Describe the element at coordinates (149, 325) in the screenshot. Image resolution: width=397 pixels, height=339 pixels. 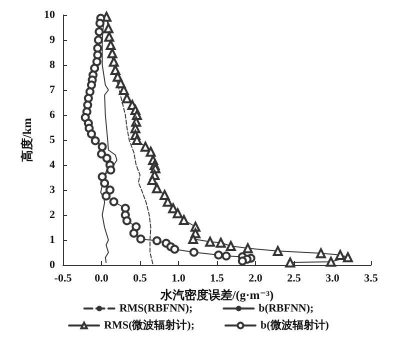
I see `legend-label: RMS(微波辐射计);` at that location.